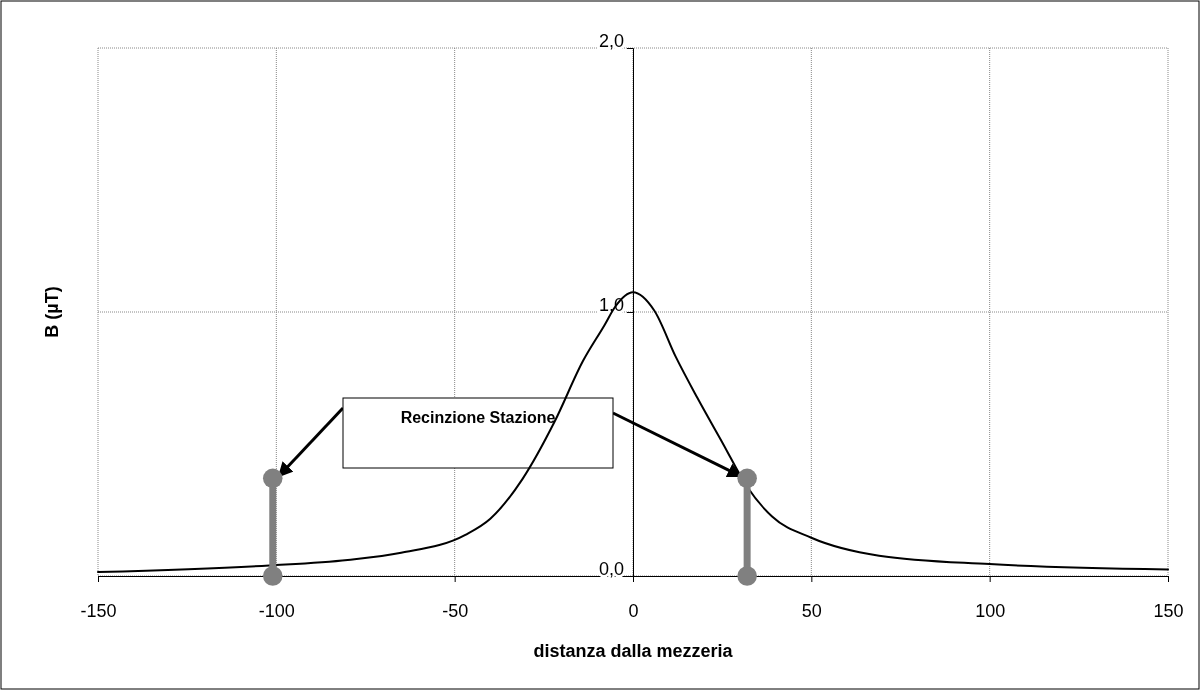 The width and height of the screenshot is (1202, 692). I want to click on x-tick-label: -100, so click(276, 610).